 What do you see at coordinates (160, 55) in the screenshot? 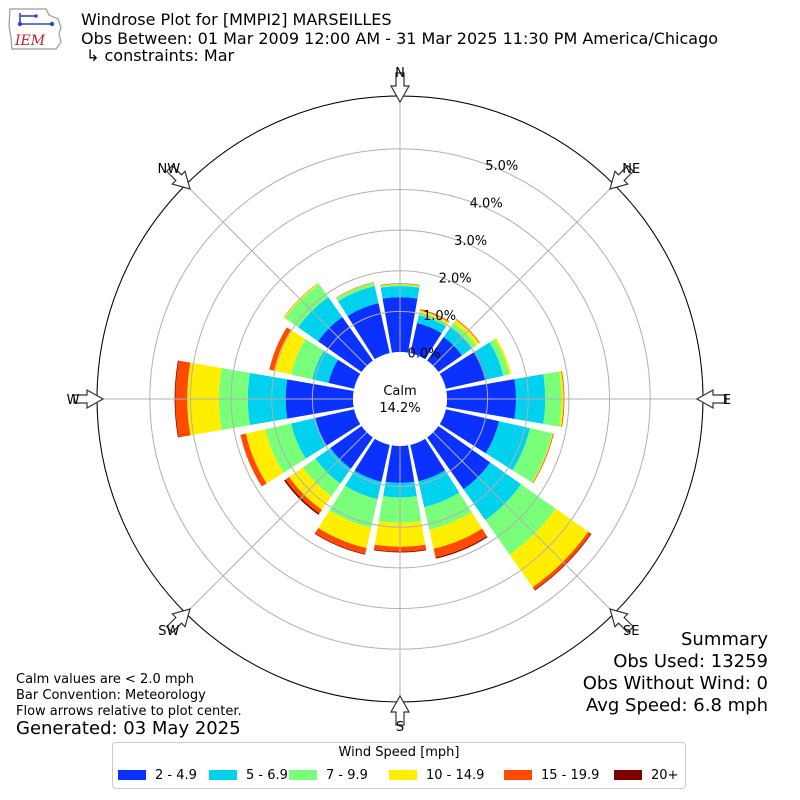
I see `chart-constraints: ↳ constraints: Mar` at bounding box center [160, 55].